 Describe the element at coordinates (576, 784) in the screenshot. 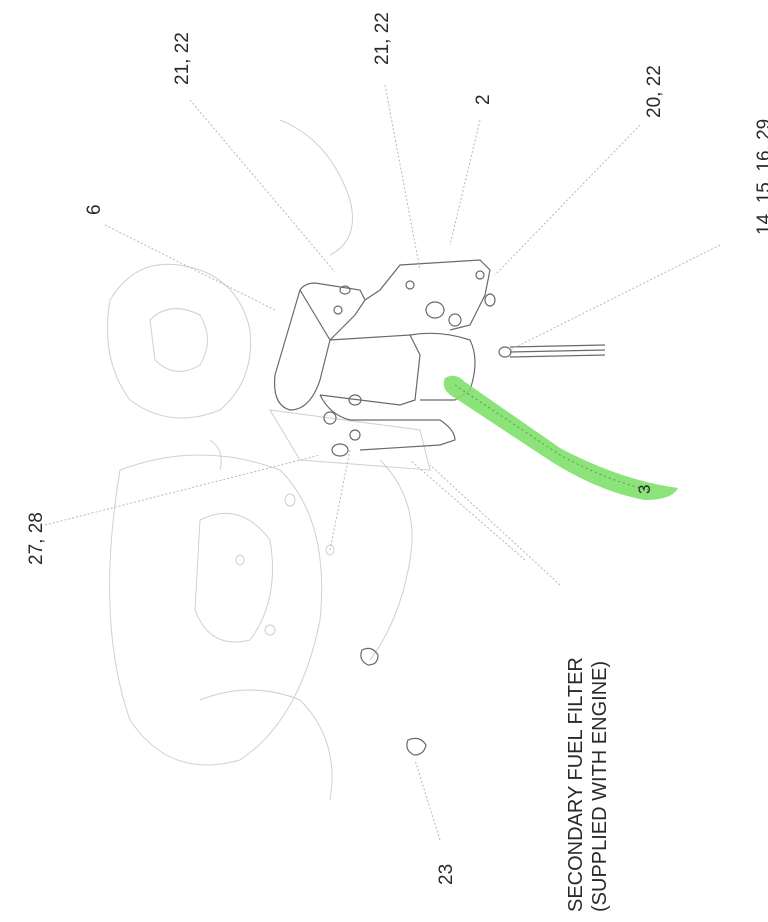

I see `secondary-fuel-filter-label: SECONDARY FUEL FILTER` at that location.